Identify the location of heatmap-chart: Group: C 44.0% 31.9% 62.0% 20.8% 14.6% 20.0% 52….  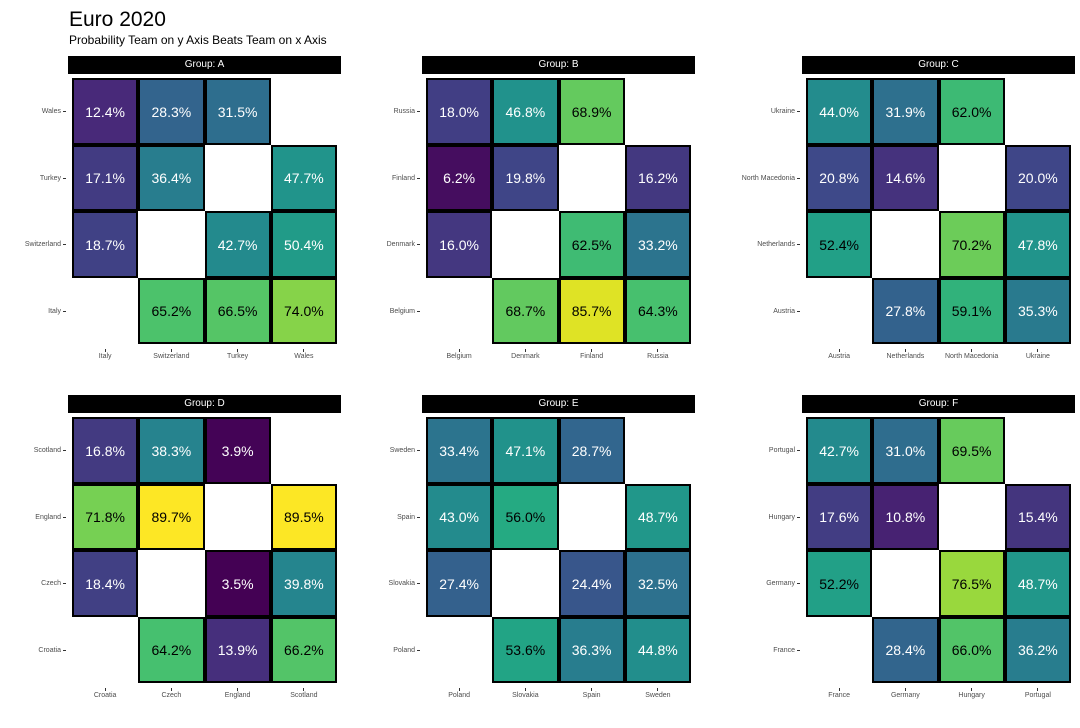
(938, 211).